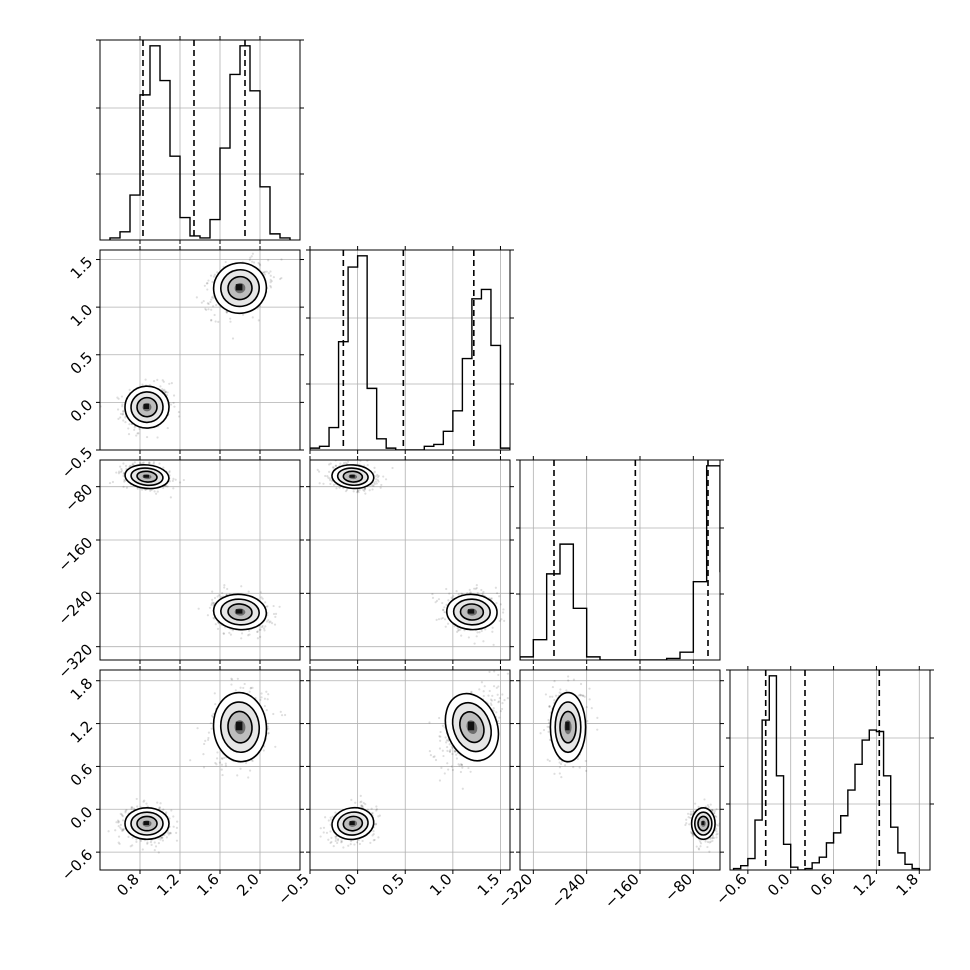 This screenshot has width=970, height=970. I want to click on panel-content, so click(200, 560).